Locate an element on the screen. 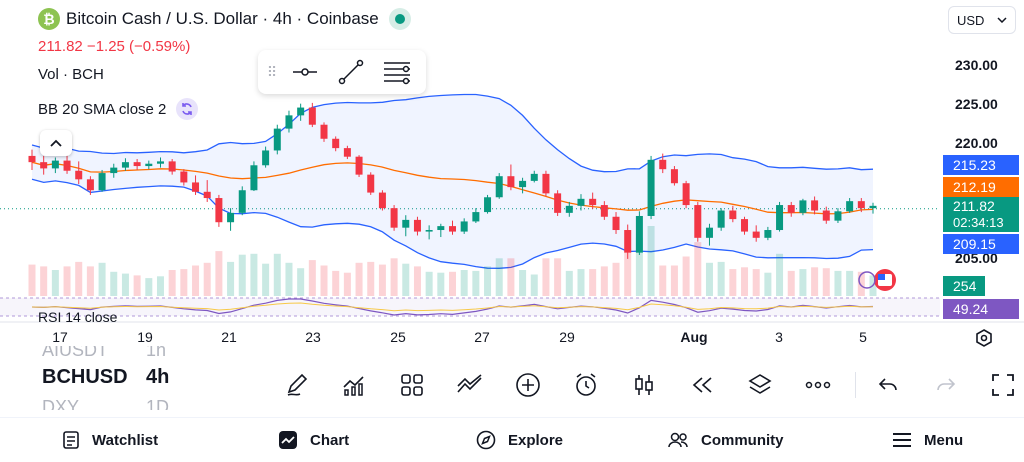 The height and width of the screenshot is (462, 1024). more-icon is located at coordinates (818, 385).